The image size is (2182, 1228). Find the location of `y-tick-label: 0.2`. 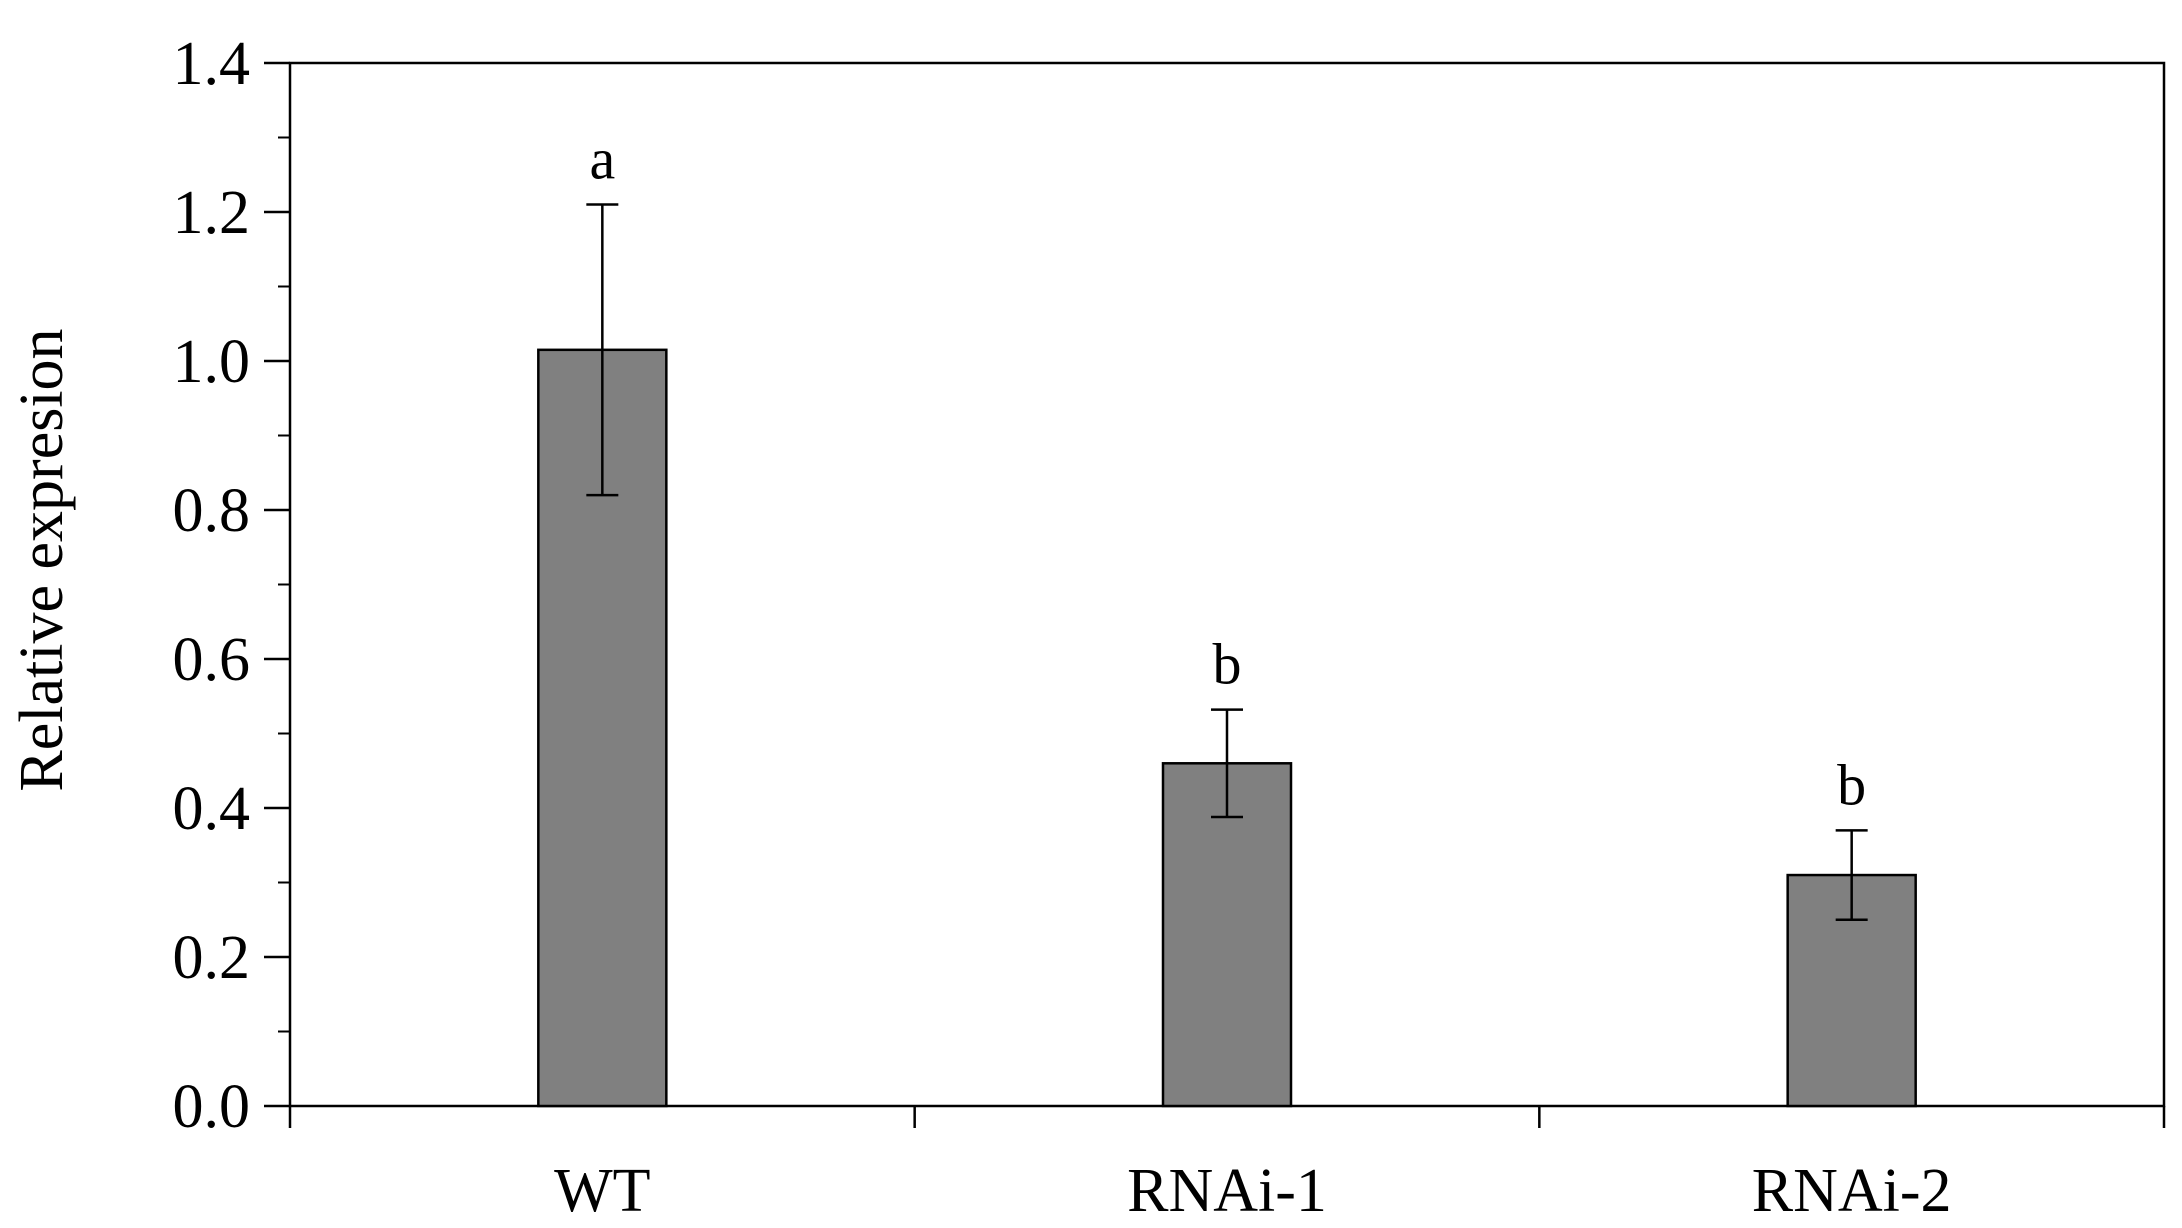

y-tick-label: 0.2 is located at coordinates (212, 958).